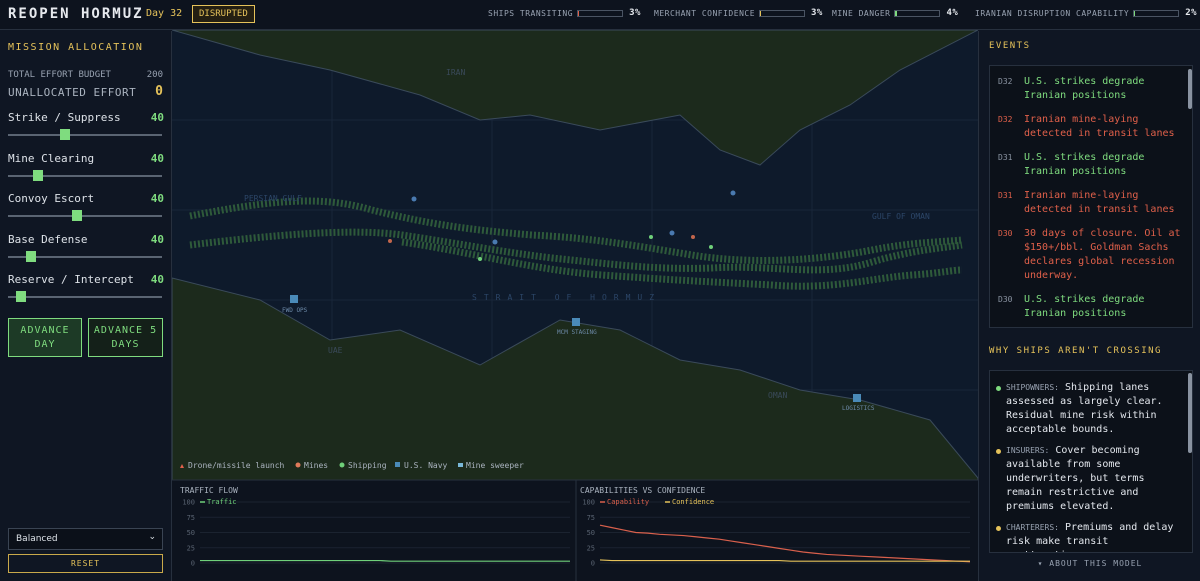 This screenshot has width=1200, height=581. I want to click on budget: 200, so click(154, 75).